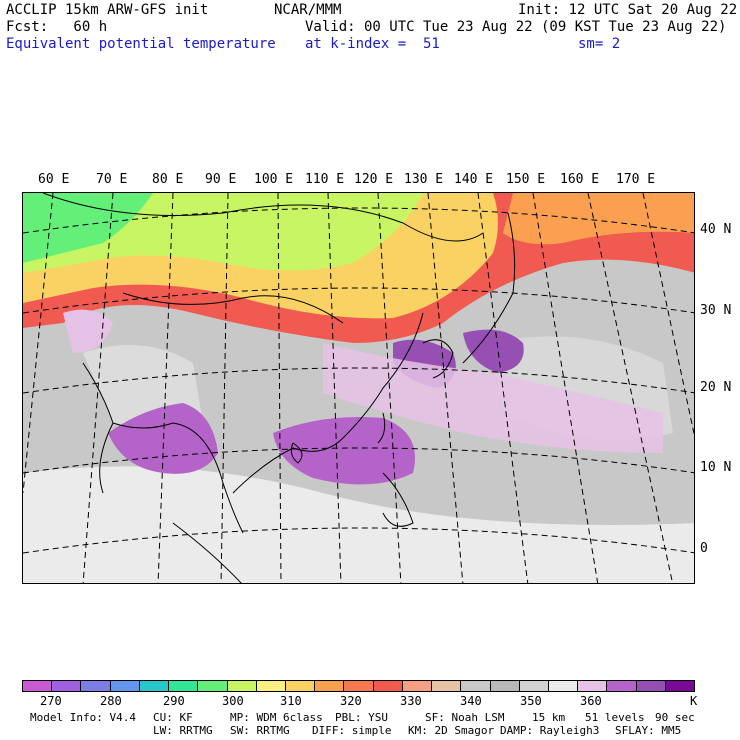 The image size is (740, 740). What do you see at coordinates (291, 701) in the screenshot?
I see `colorbar-label: 310` at bounding box center [291, 701].